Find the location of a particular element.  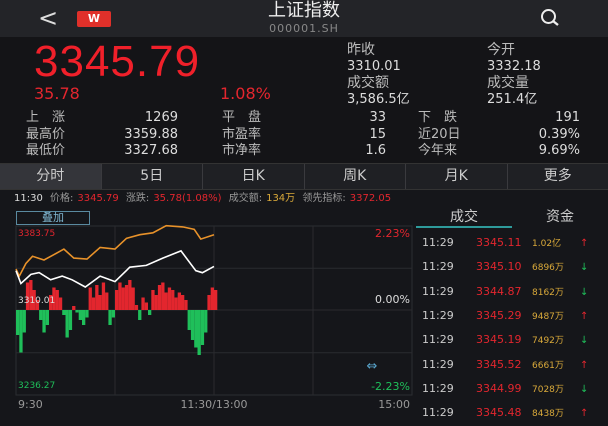

trade-volume: 8162万 is located at coordinates (556, 293).